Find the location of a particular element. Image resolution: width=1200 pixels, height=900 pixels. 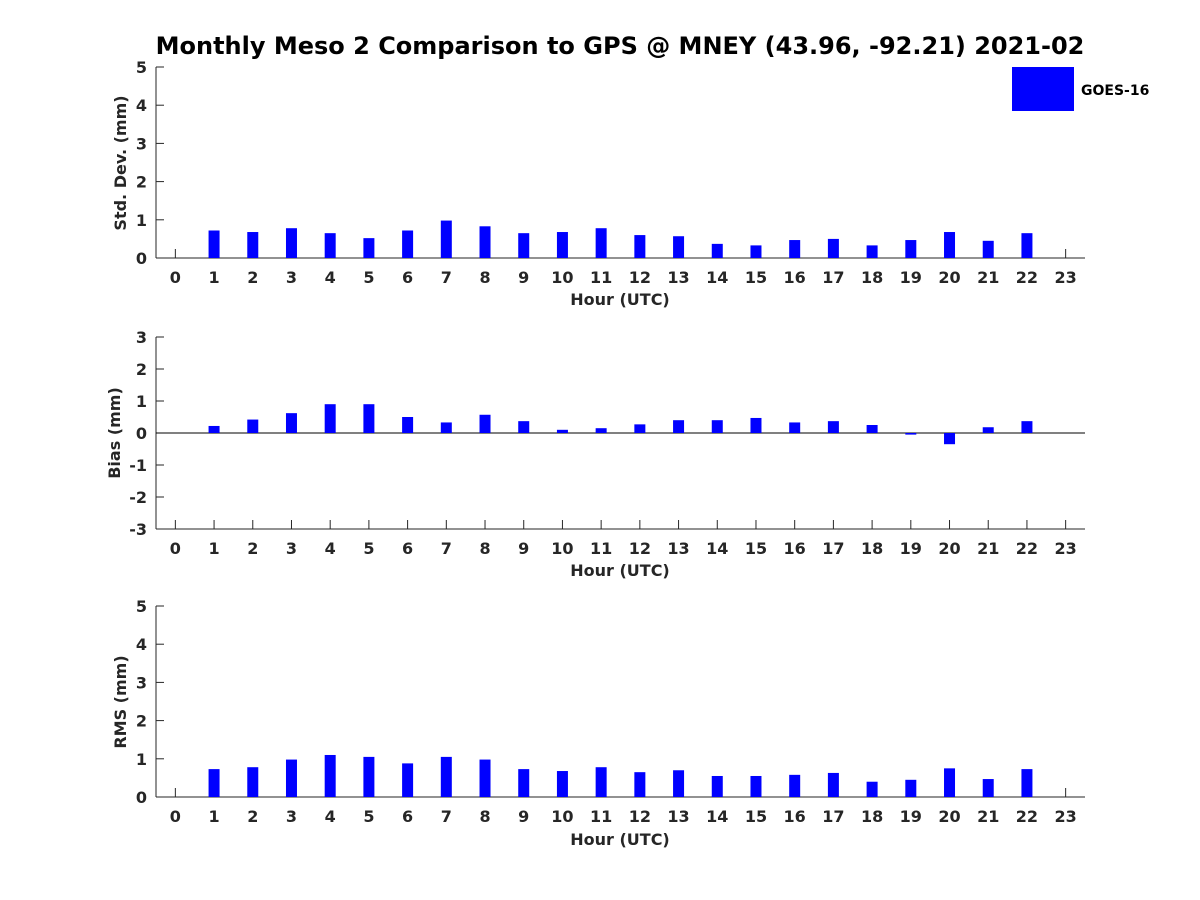

std-dev-ytick-label: 3 is located at coordinates (141, 143).